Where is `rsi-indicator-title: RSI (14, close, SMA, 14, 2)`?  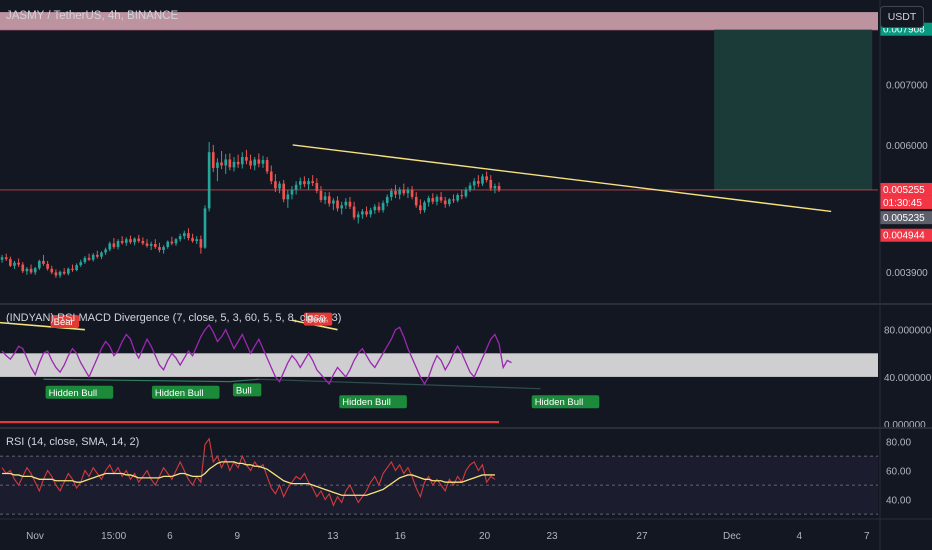 rsi-indicator-title: RSI (14, close, SMA, 14, 2) is located at coordinates (73, 442).